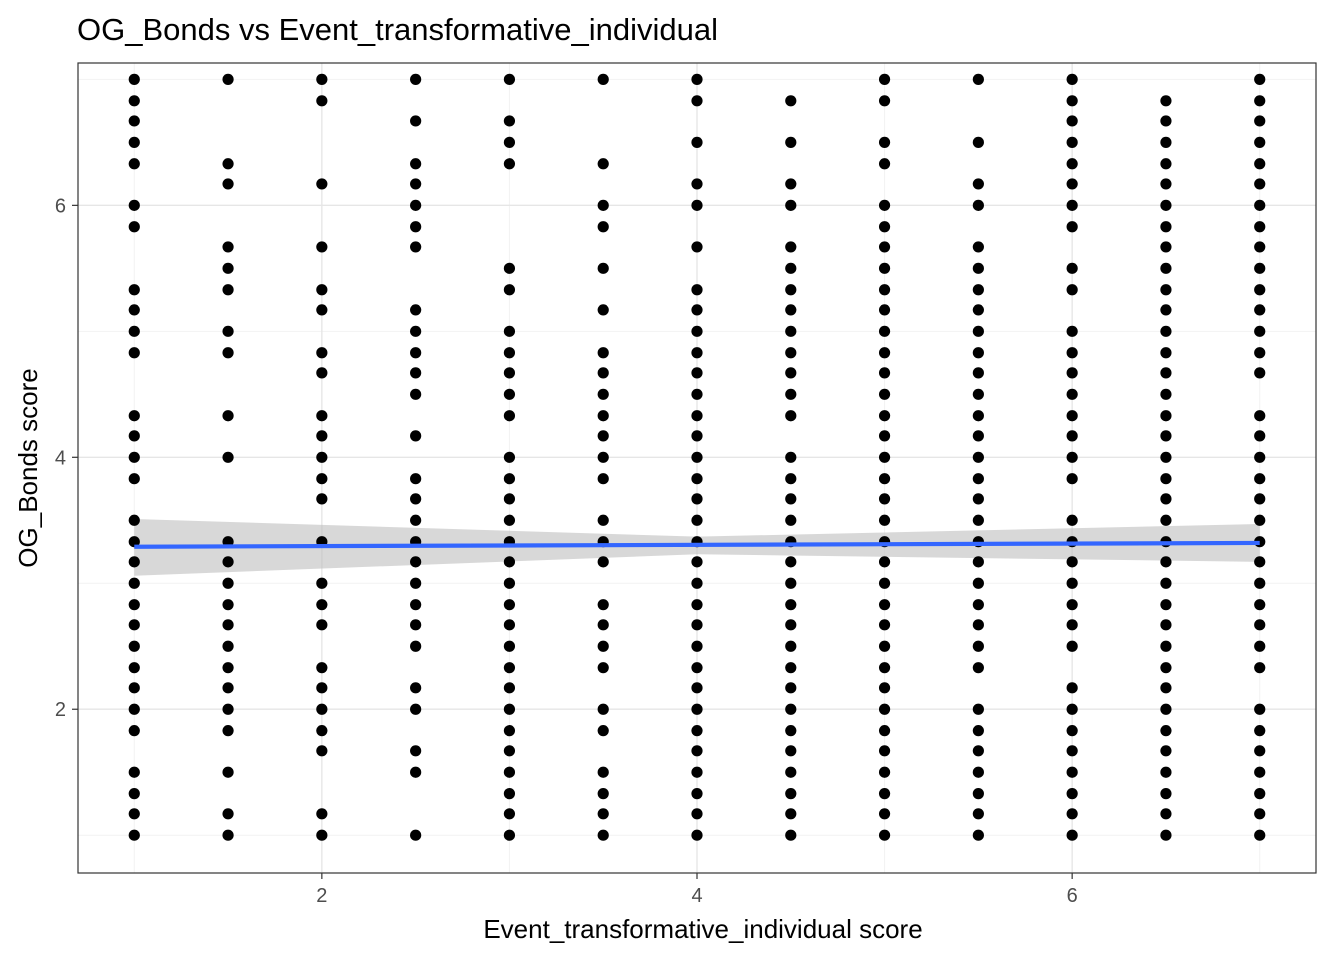 The image size is (1344, 960). I want to click on y-tick-label: 6, so click(60, 206).